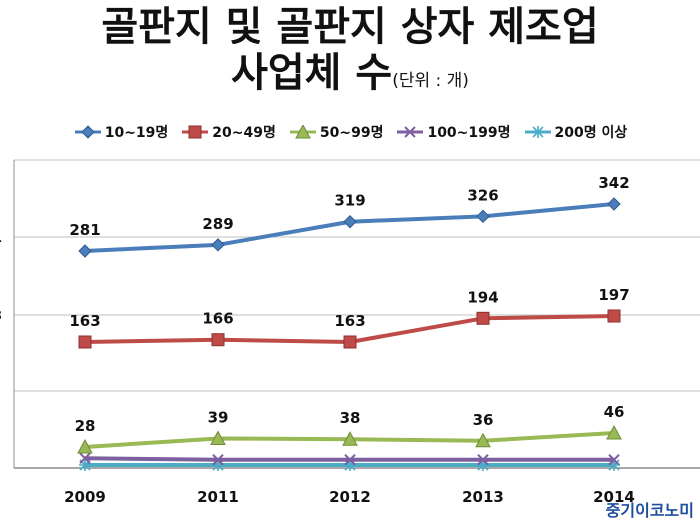 The image size is (700, 525). I want to click on marker-50-99-2011, so click(218, 437).